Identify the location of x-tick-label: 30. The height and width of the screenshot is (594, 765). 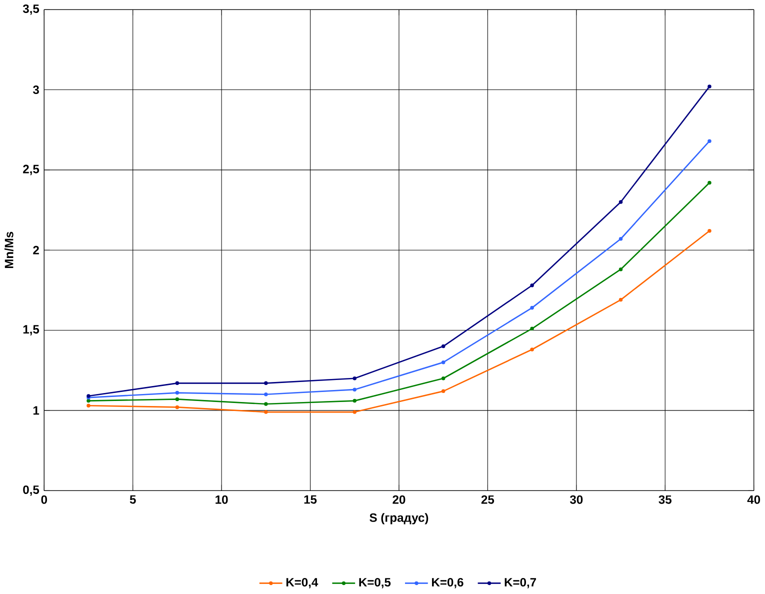
(576, 499).